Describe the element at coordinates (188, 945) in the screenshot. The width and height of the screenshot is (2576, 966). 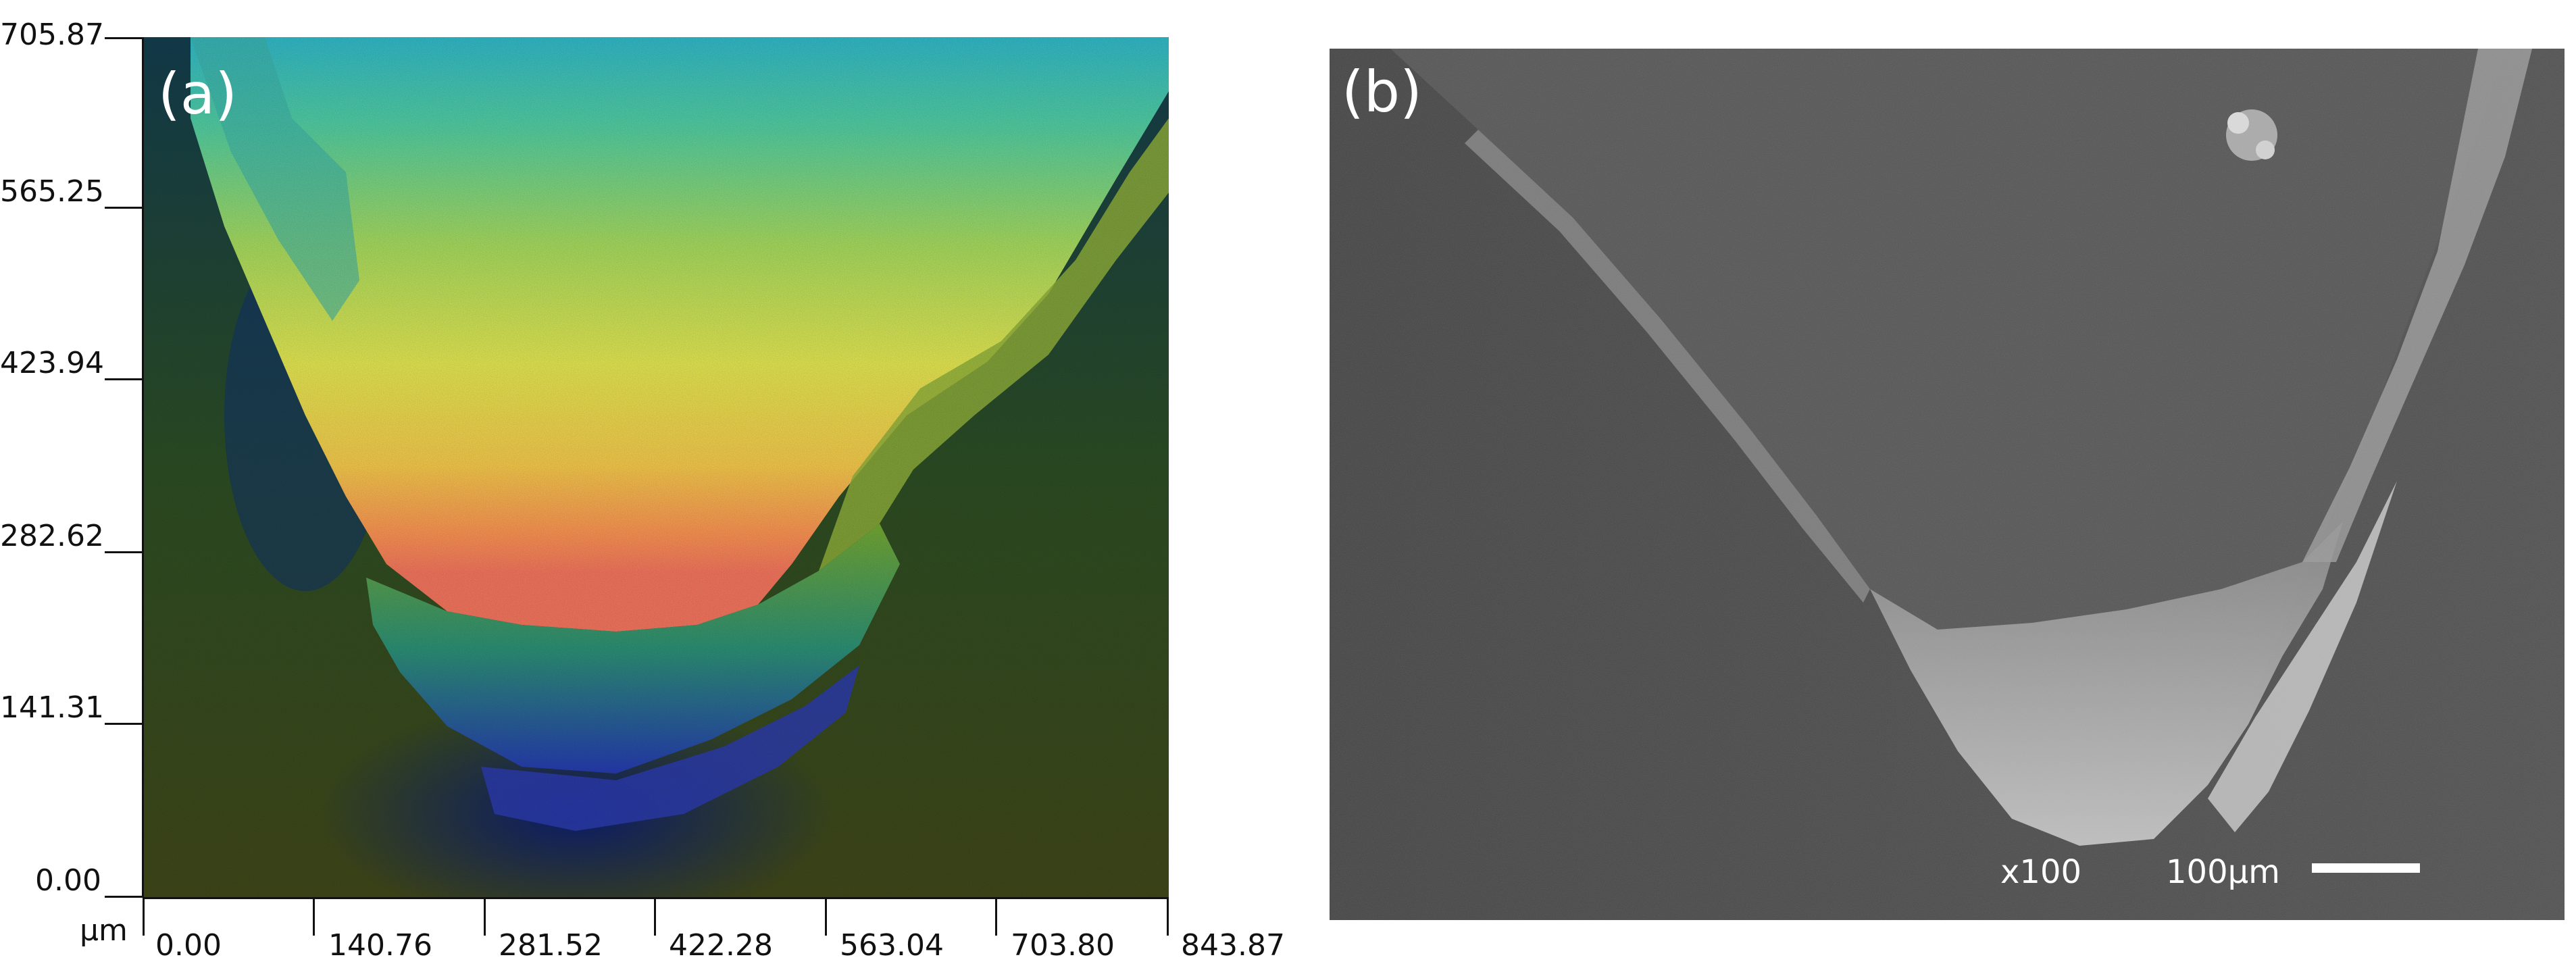
I see `x-tick-label: 0.00` at that location.